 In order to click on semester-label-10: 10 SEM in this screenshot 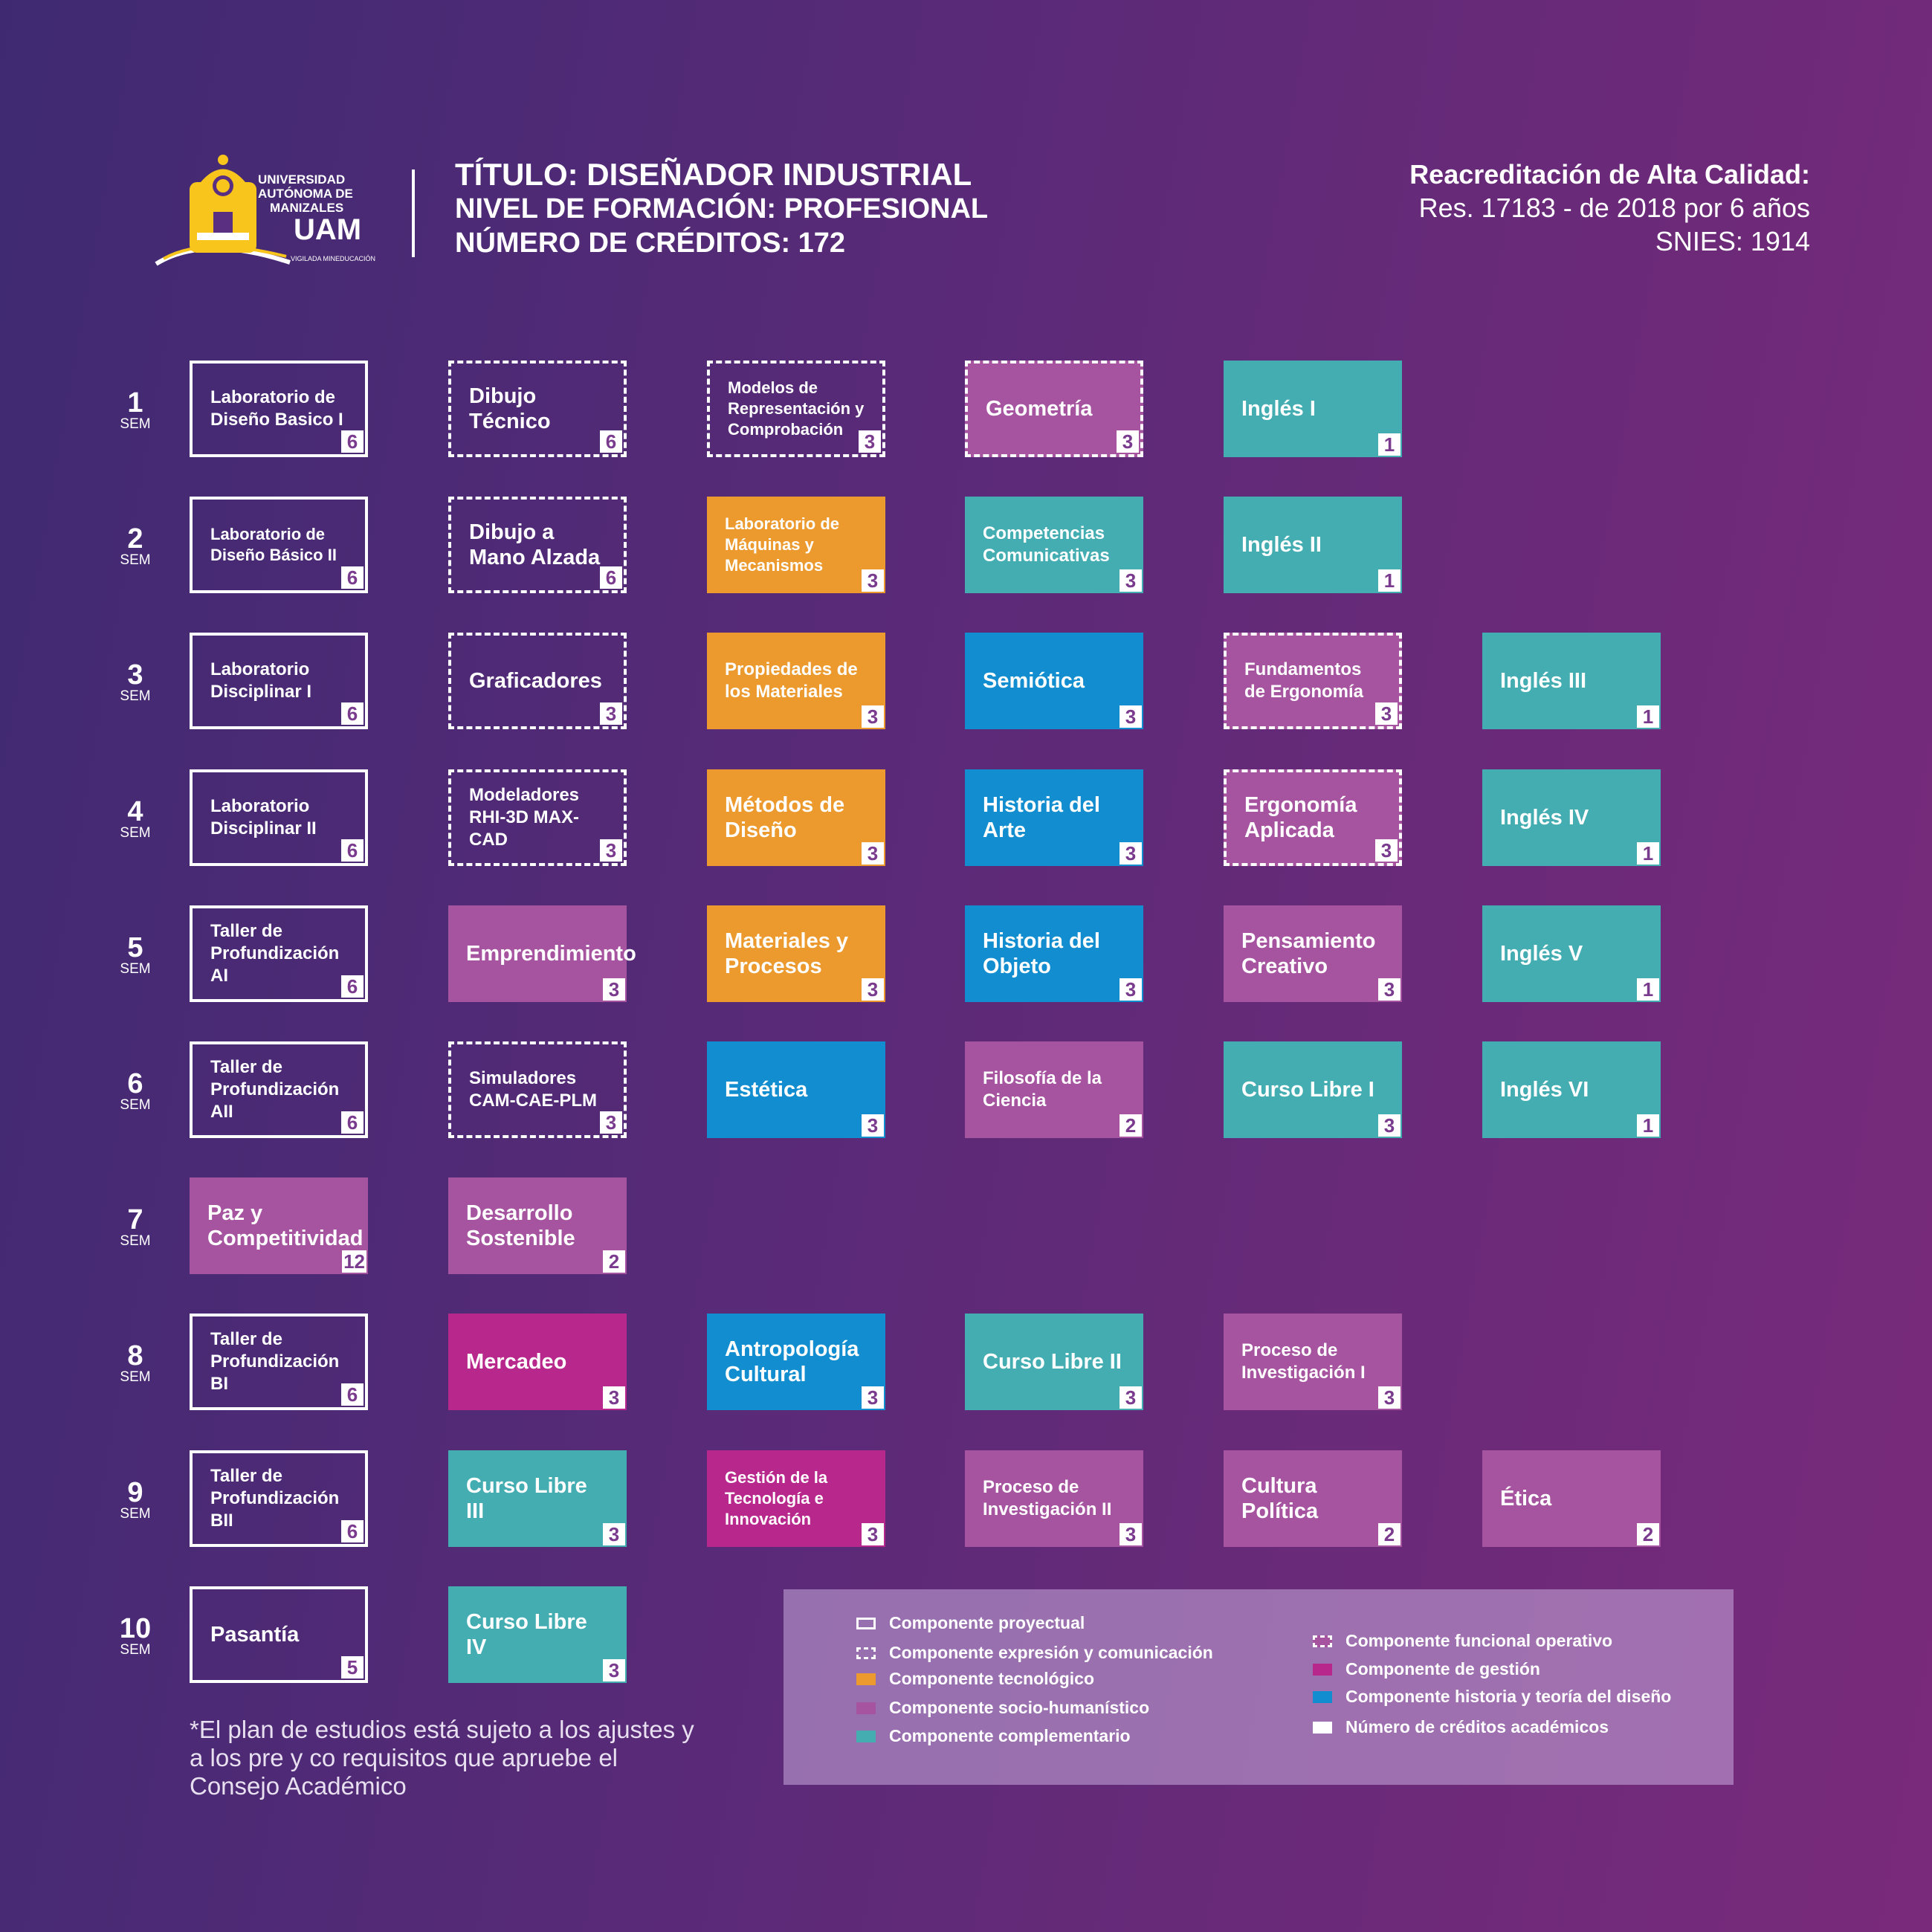, I will do `click(135, 1637)`.